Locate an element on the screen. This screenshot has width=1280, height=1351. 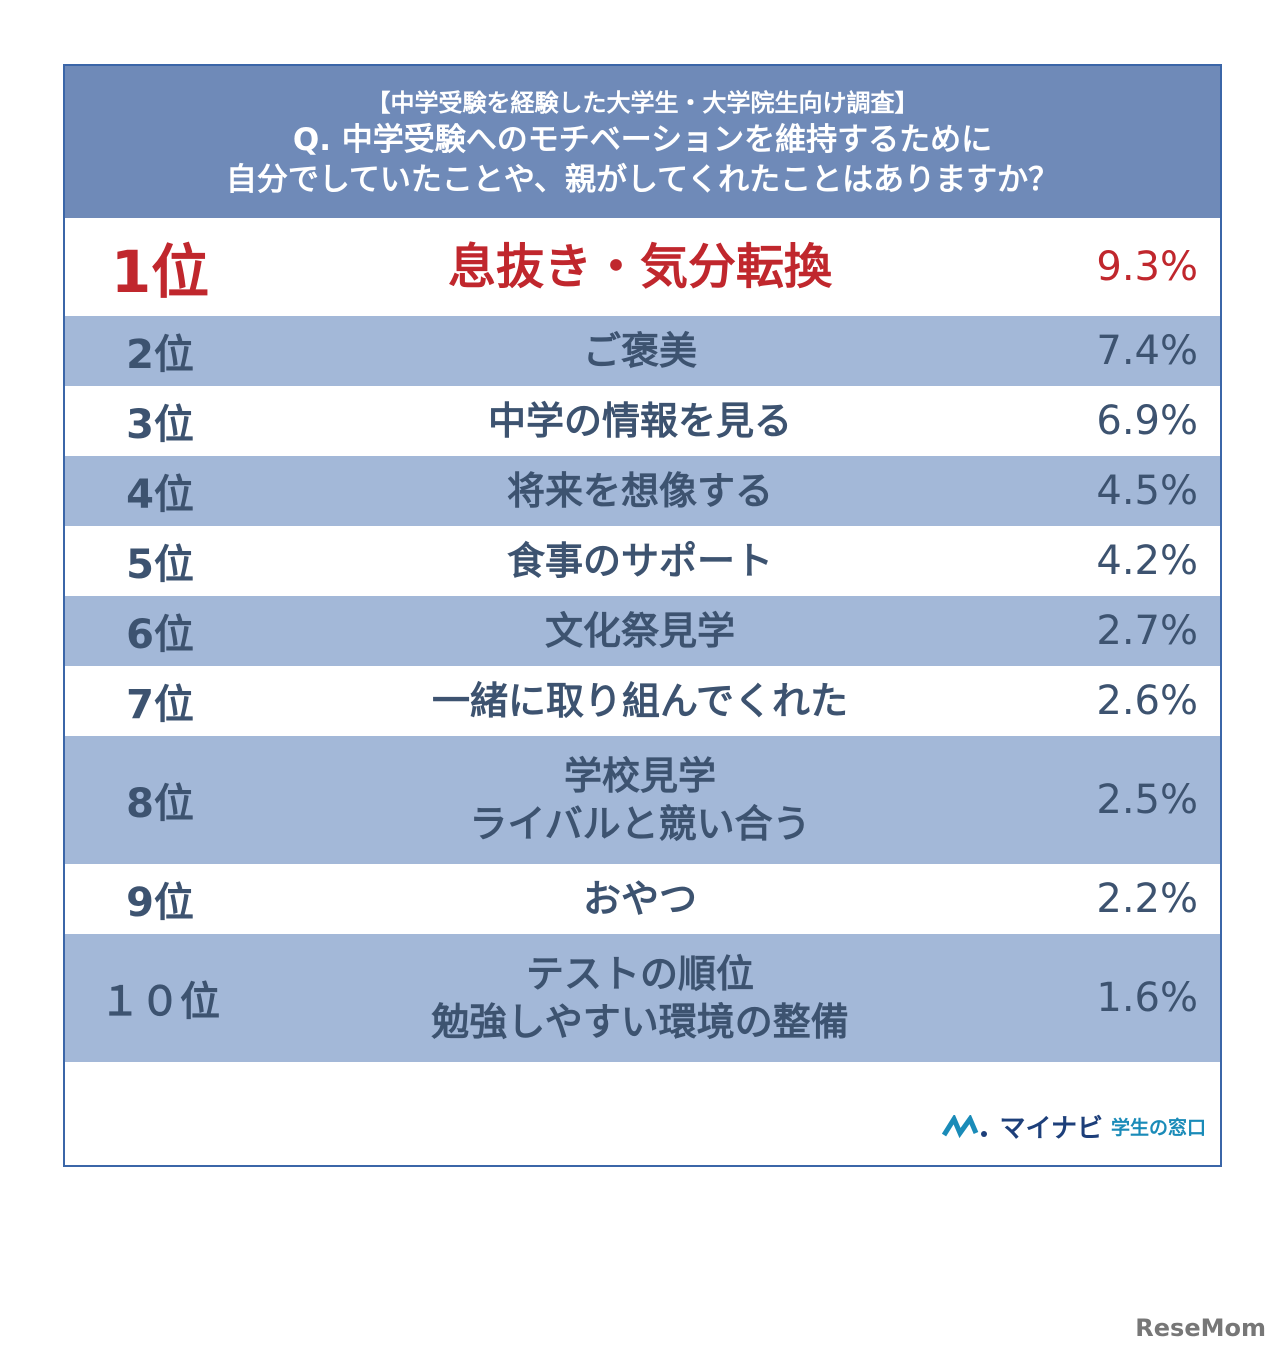
ranking-row: 2位 ご褒美 7.4% is located at coordinates (642, 351).